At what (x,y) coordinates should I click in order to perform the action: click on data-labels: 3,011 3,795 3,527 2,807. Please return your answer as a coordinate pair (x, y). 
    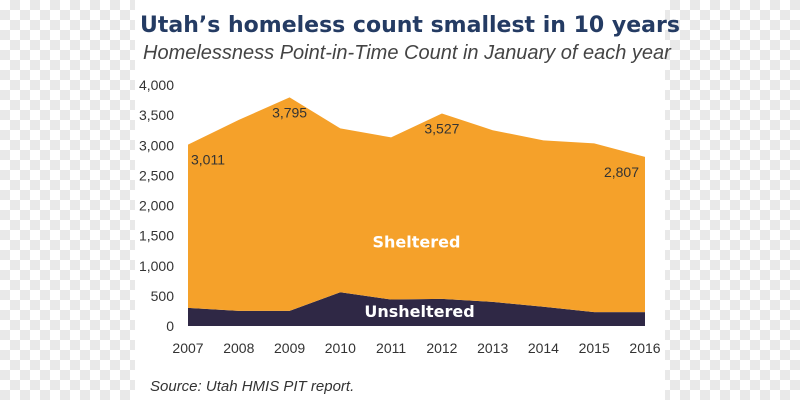
    Looking at the image, I should click on (415, 141).